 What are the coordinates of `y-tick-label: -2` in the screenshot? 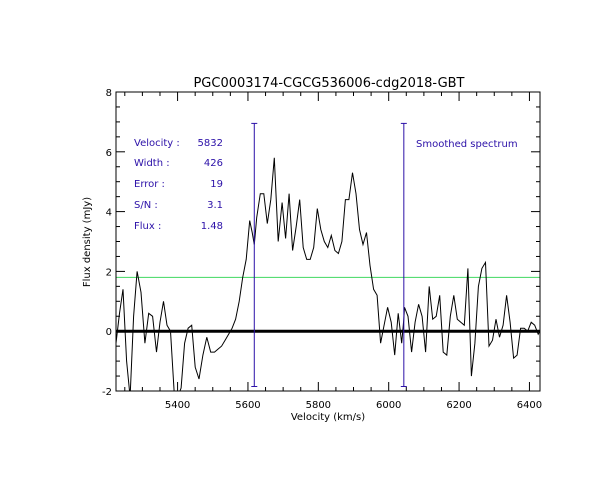 It's located at (107, 392).